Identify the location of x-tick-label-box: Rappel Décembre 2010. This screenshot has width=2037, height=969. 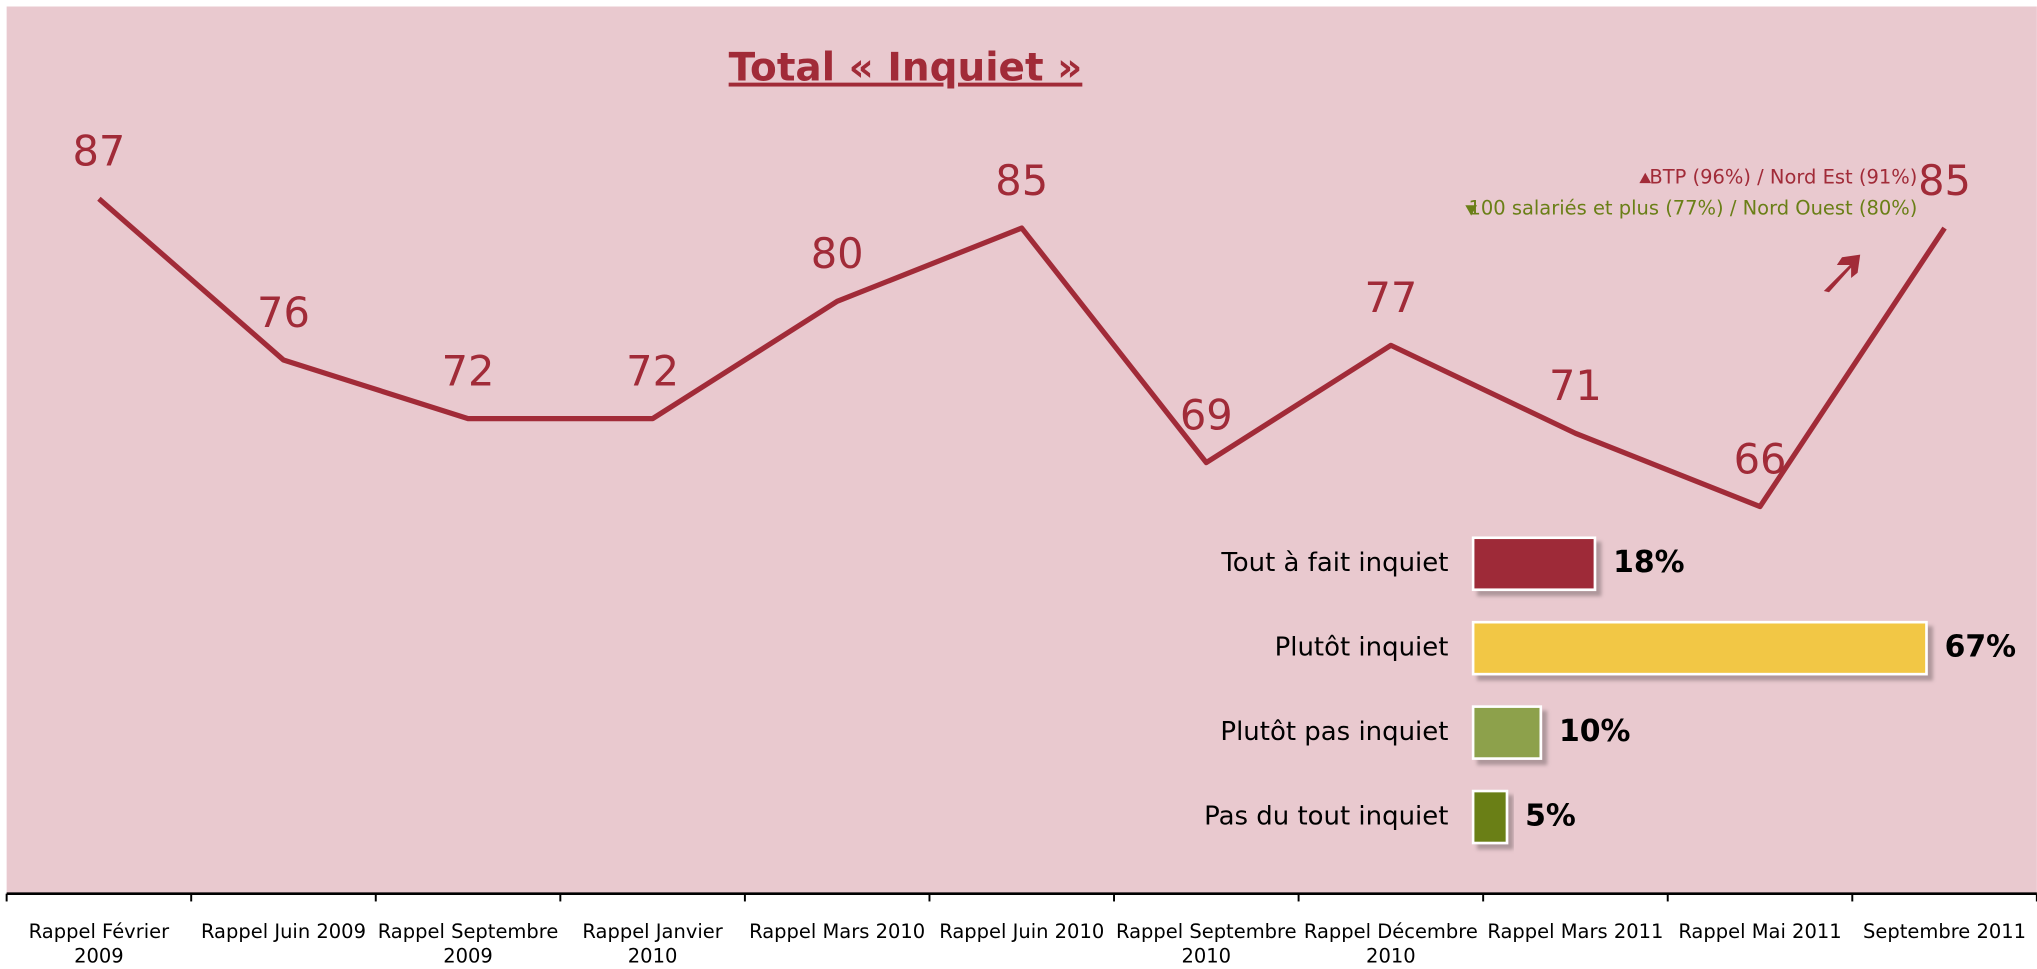
(1390, 943).